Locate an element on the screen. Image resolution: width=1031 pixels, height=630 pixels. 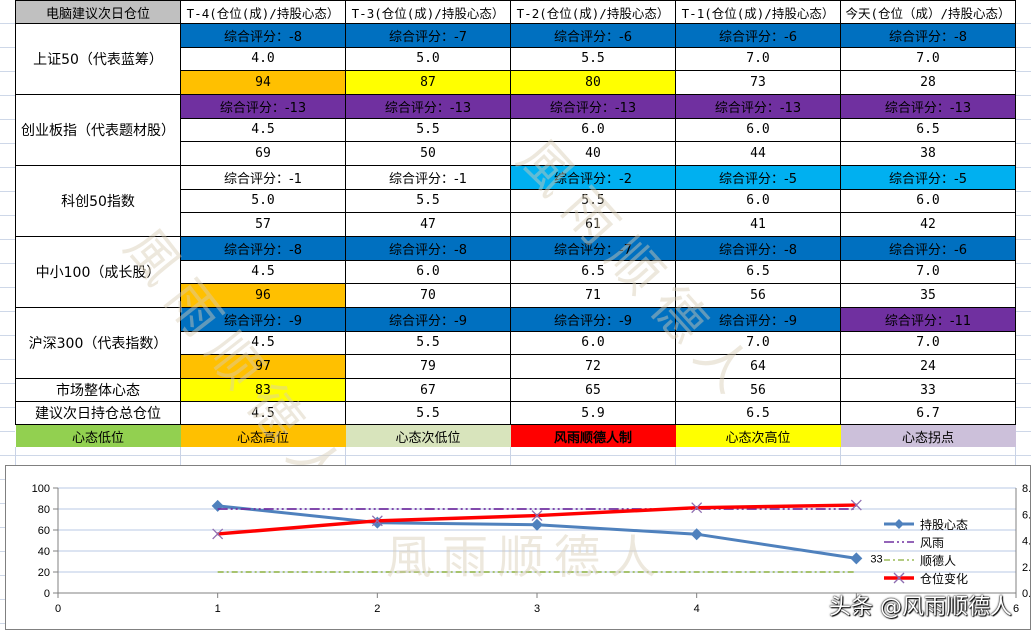
total-position-cell: 5.5 is located at coordinates (428, 413).